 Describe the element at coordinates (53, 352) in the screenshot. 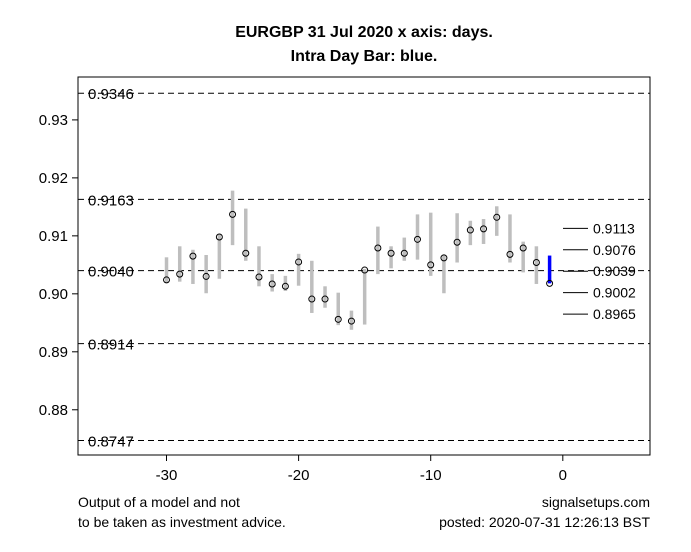

I see `y-tick-label: 0.89` at that location.